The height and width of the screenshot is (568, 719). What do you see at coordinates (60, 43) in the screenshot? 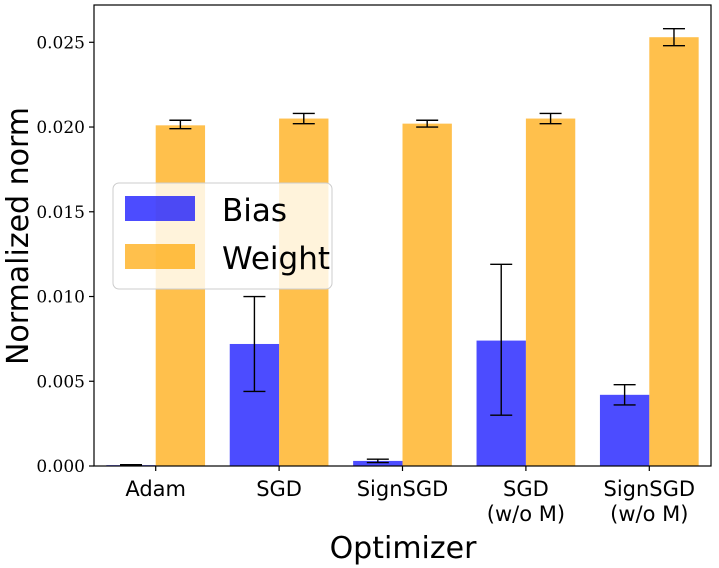
I see `y-tick-label-5: 0.025` at bounding box center [60, 43].